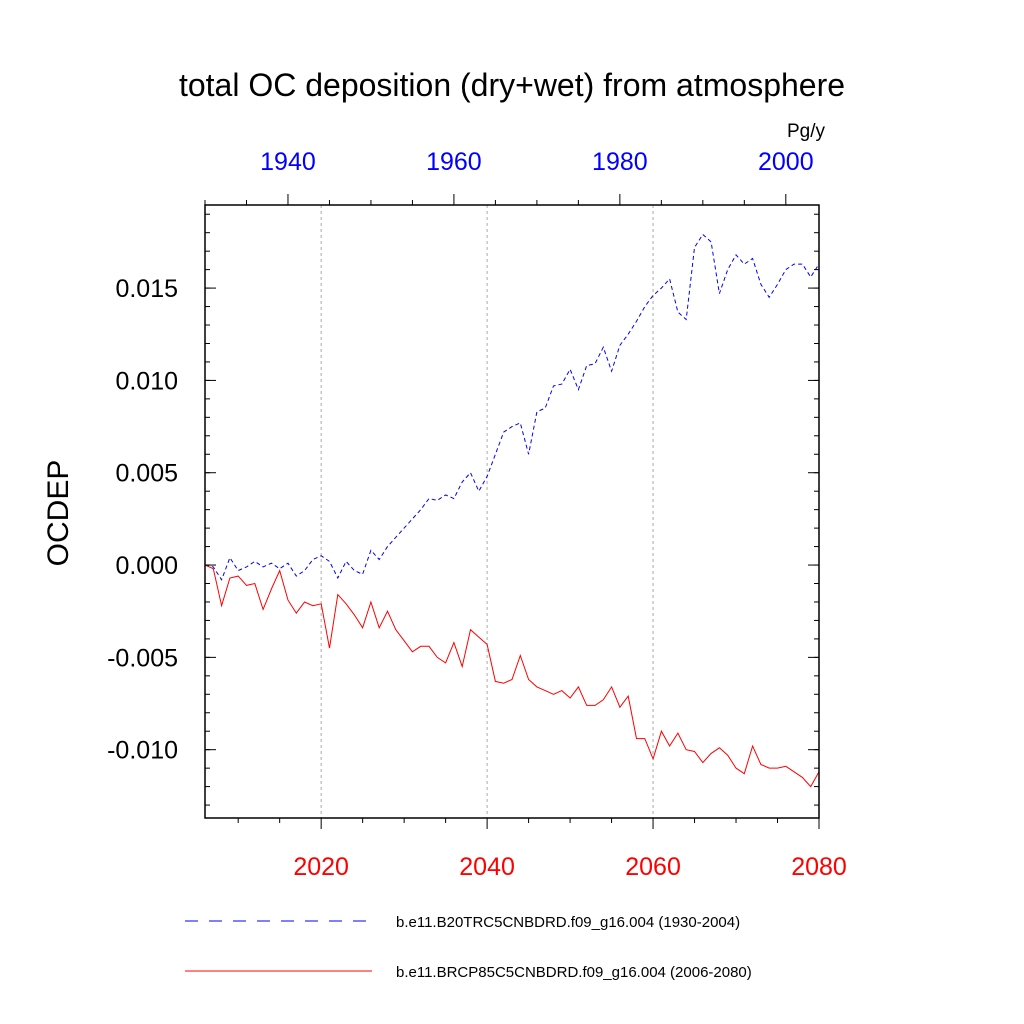 The image size is (1024, 1024). I want to click on y-tick-label: 0.015, so click(146, 289).